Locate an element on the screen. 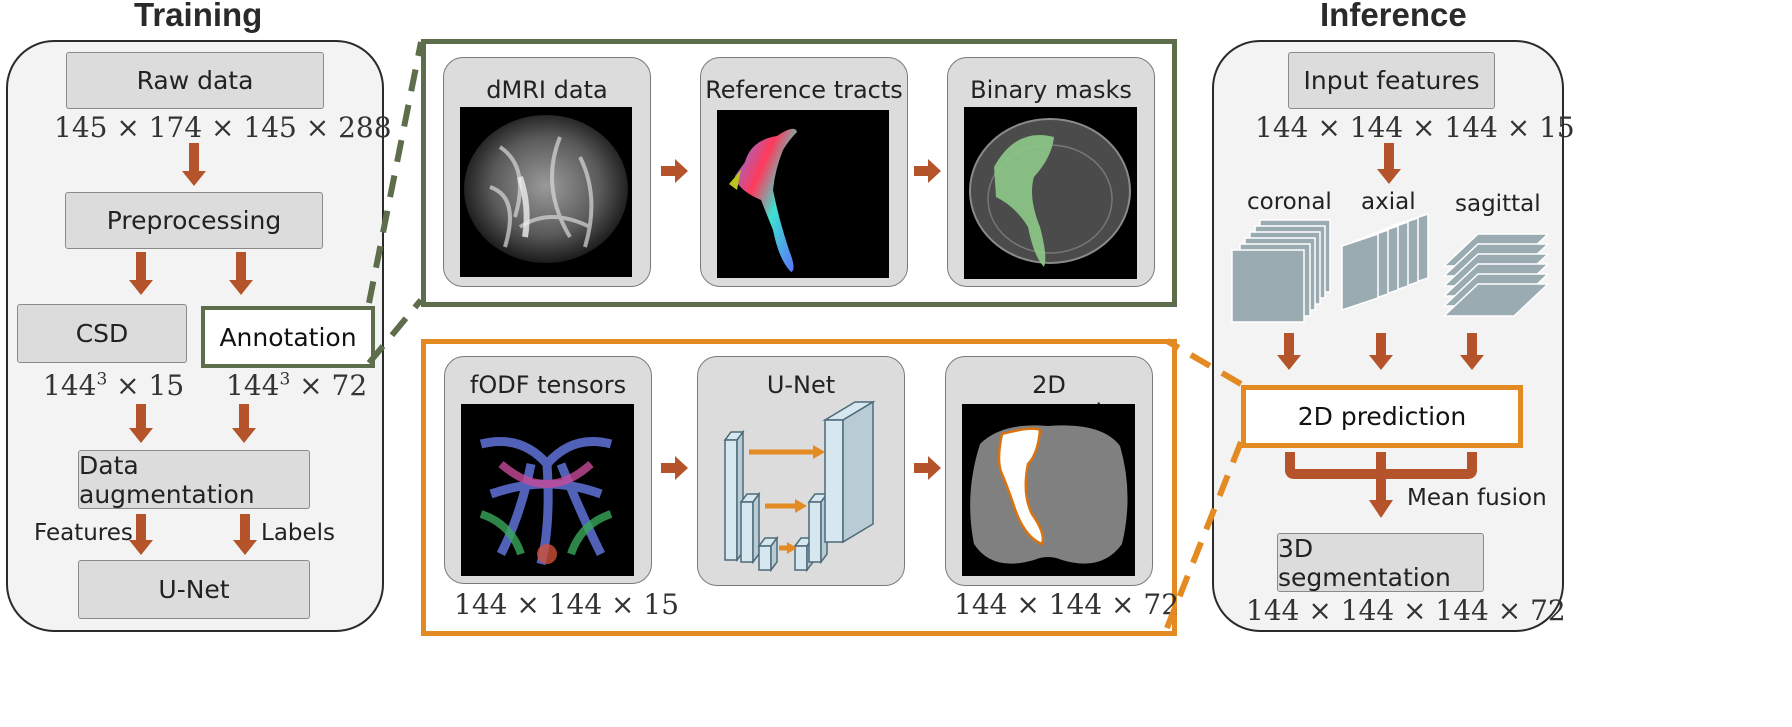 The width and height of the screenshot is (1792, 727). input-features-box: Input features is located at coordinates (1391, 80).